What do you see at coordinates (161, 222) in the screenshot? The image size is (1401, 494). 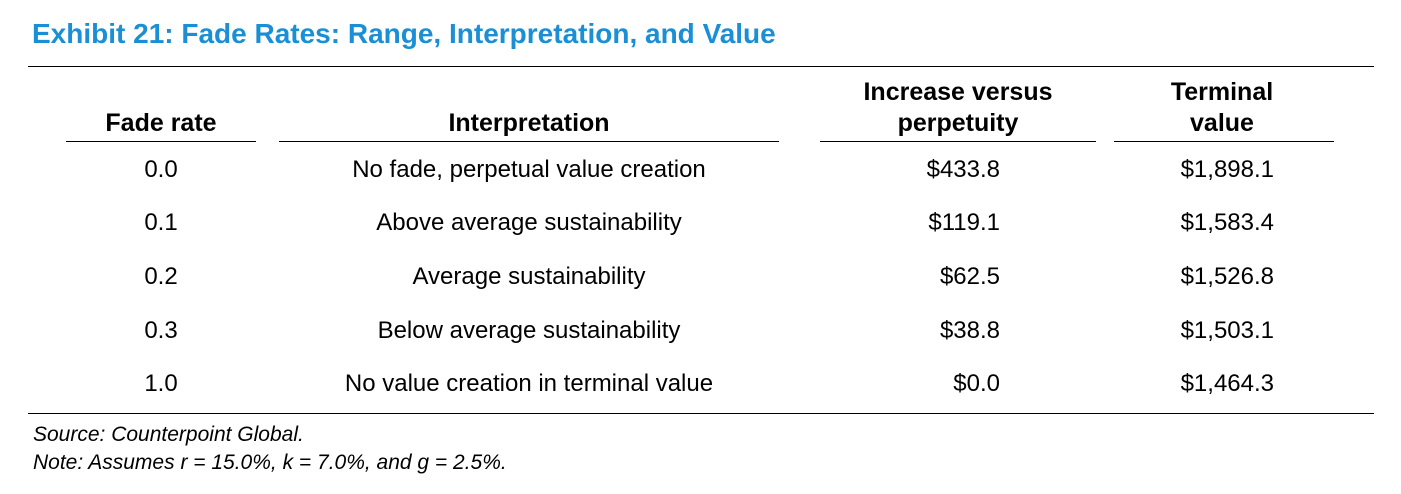 I see `cell-fade-rate: 0.1` at bounding box center [161, 222].